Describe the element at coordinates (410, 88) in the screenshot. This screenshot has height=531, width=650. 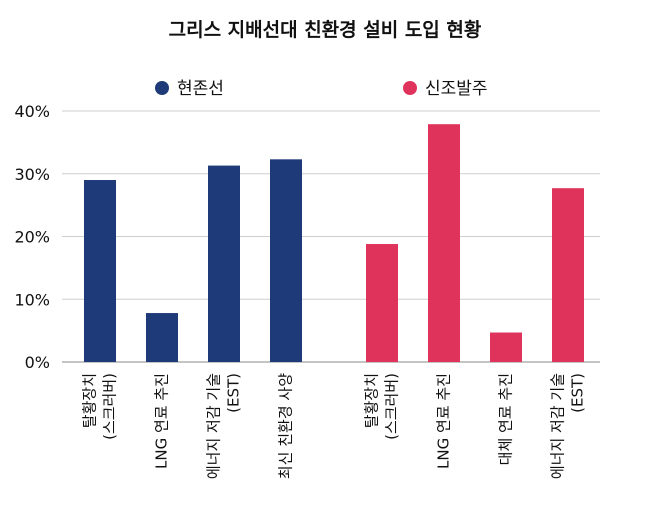
I see `legend-marker-newbuild` at that location.